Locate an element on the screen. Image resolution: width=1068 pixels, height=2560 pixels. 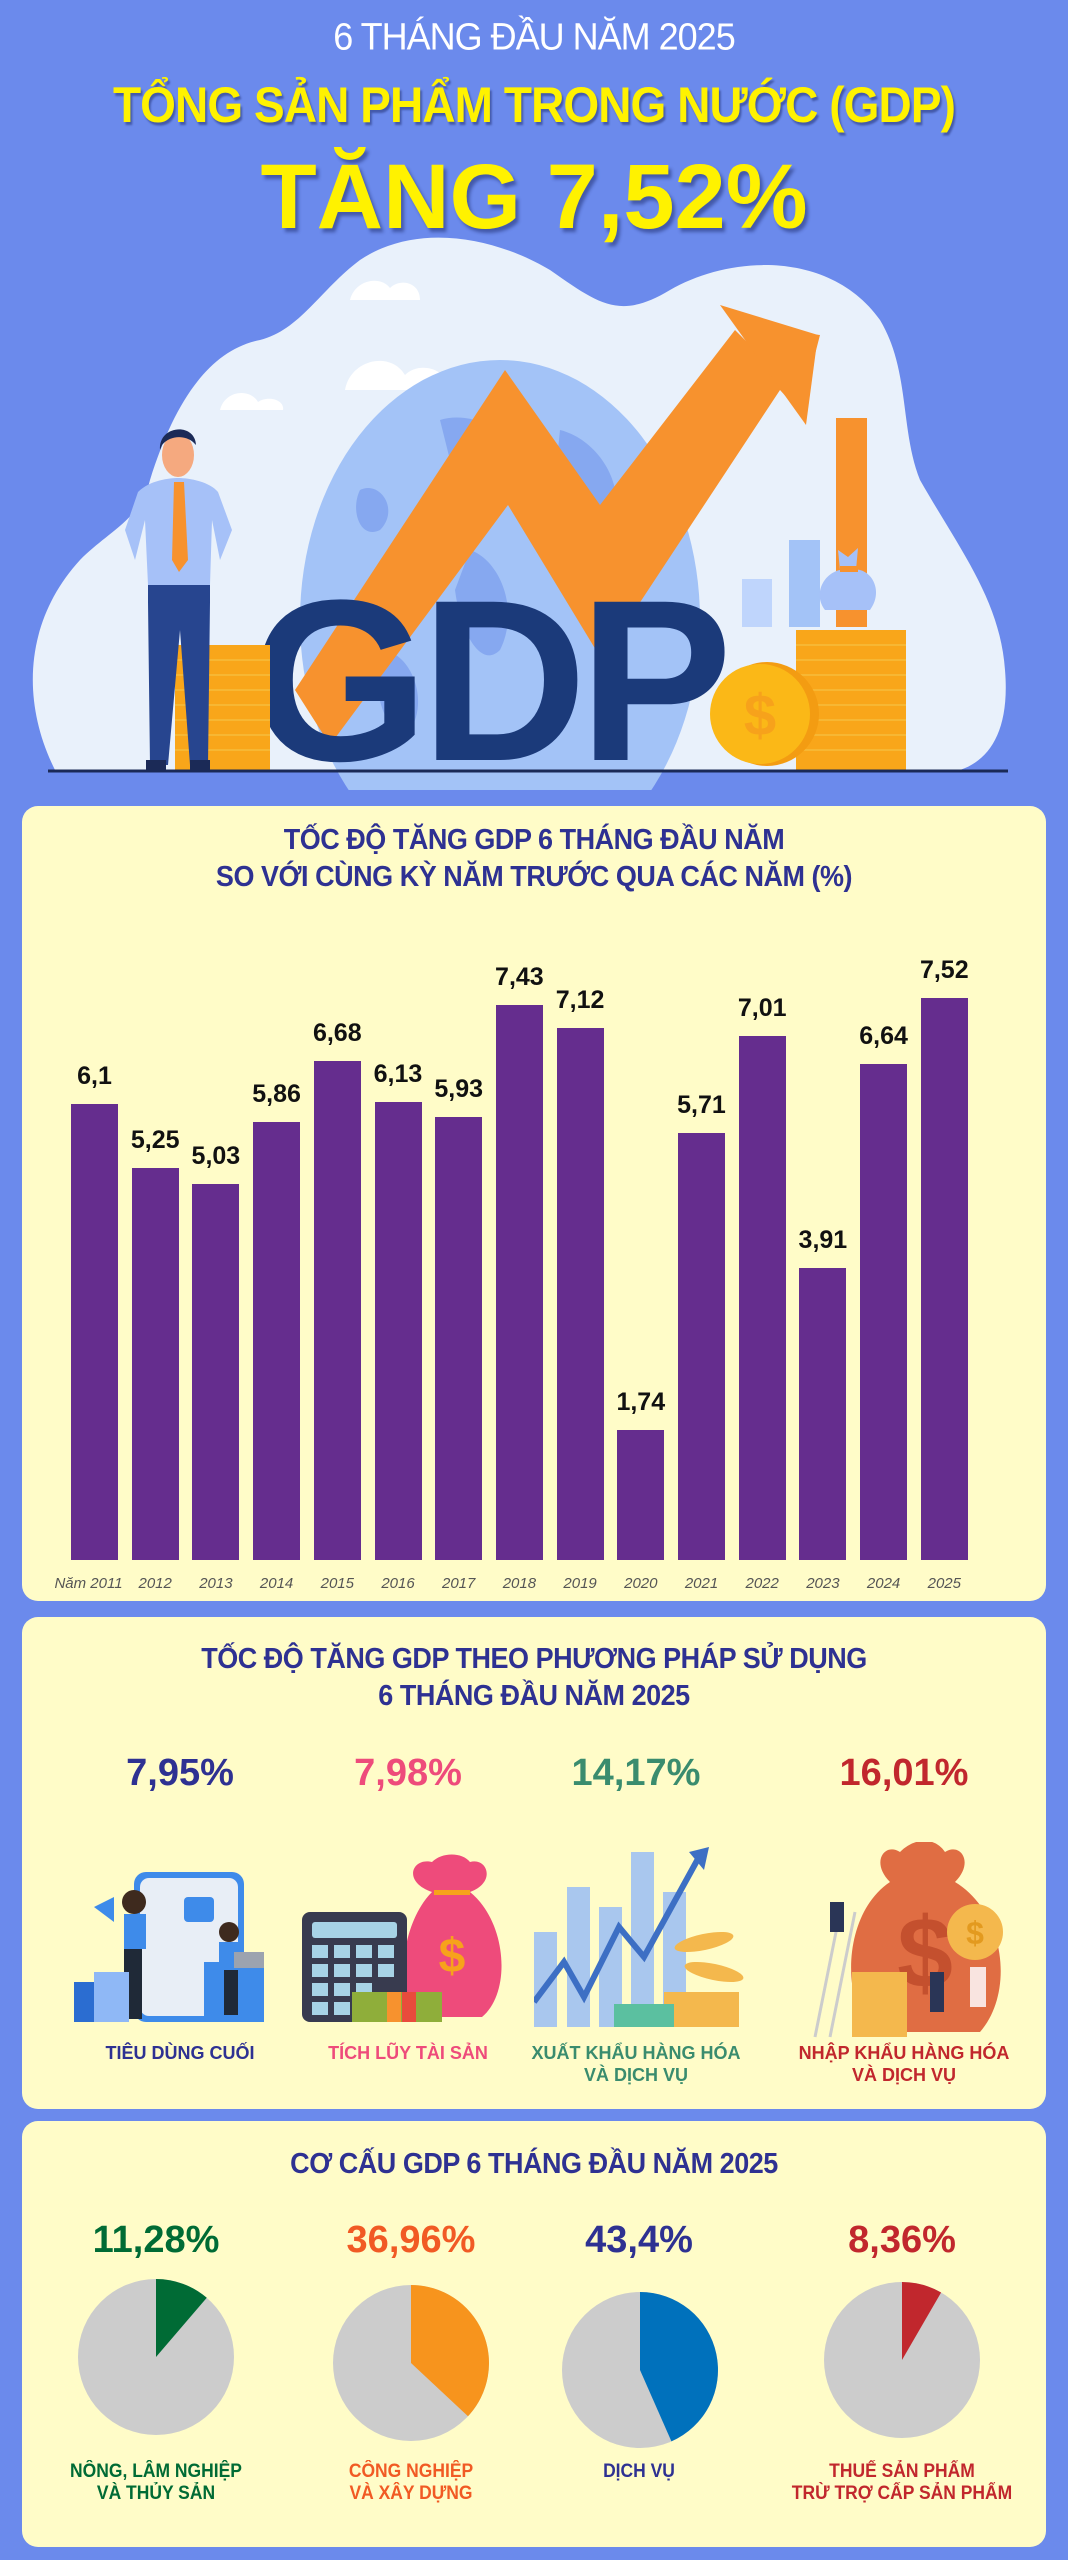
businessman-figure is located at coordinates (178, 600).